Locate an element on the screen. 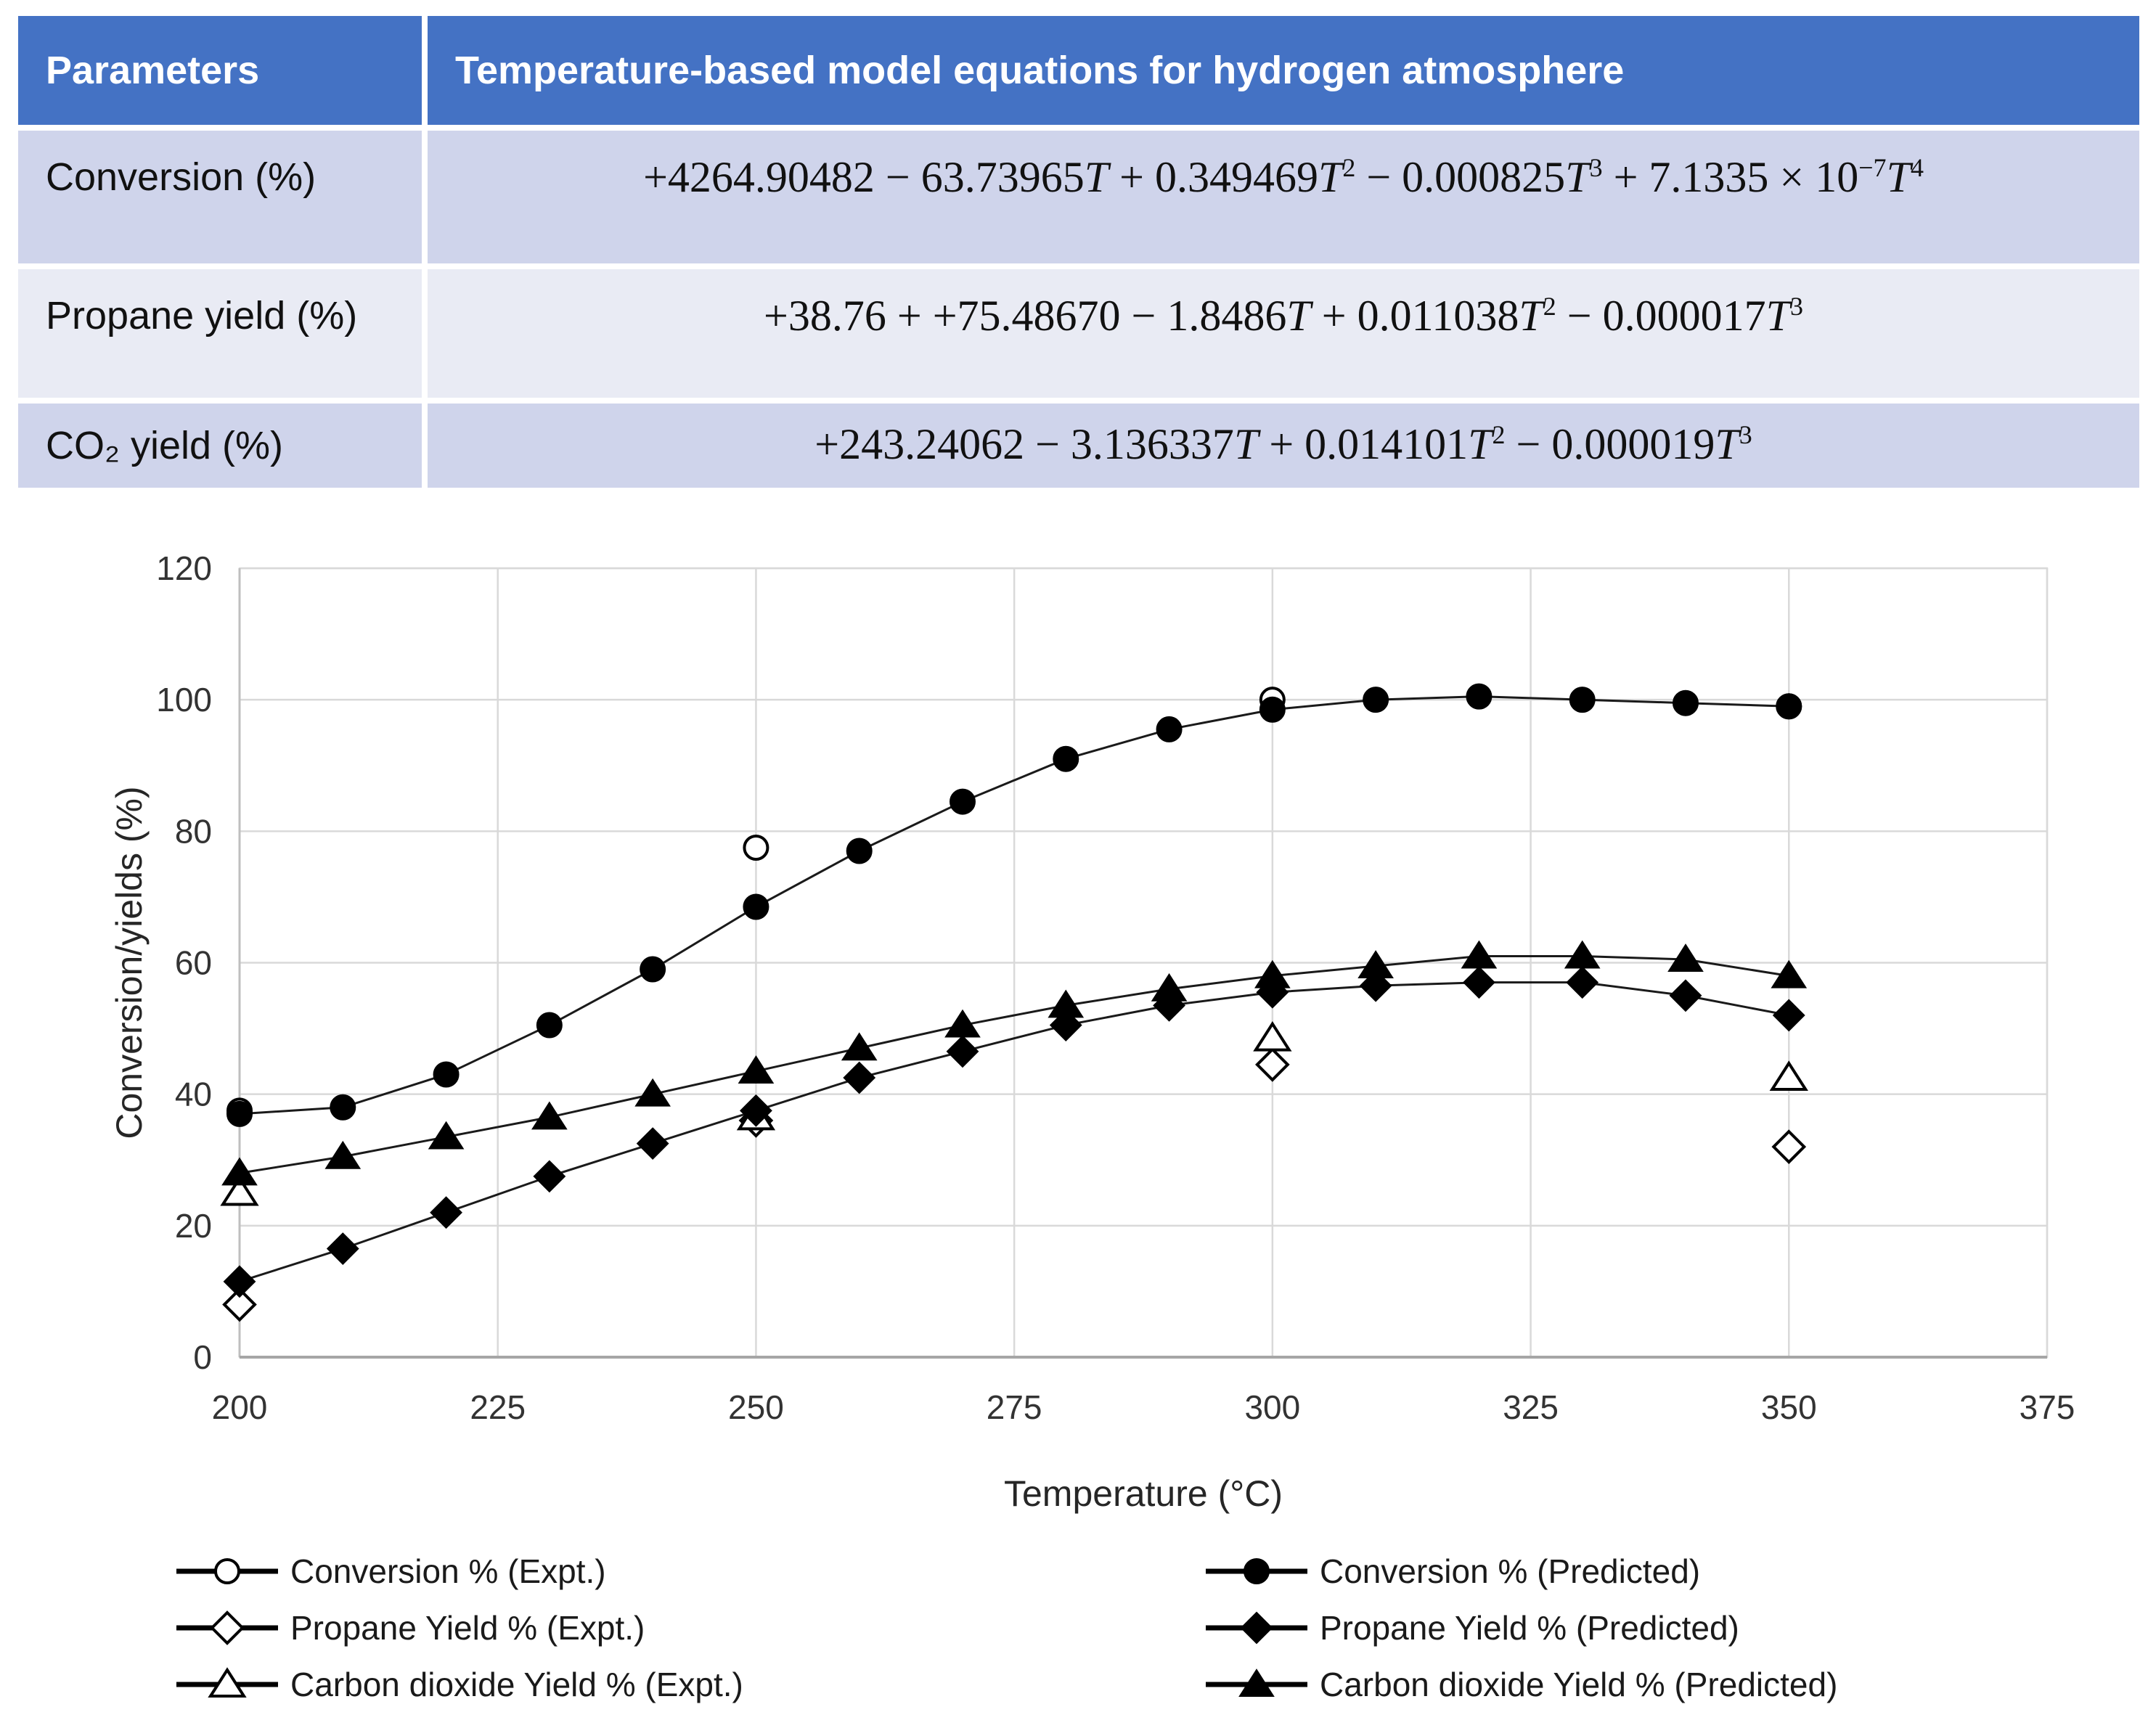 This screenshot has height=1736, width=2156. legend-label: Propane Yield % (Predicted) is located at coordinates (1530, 1628).